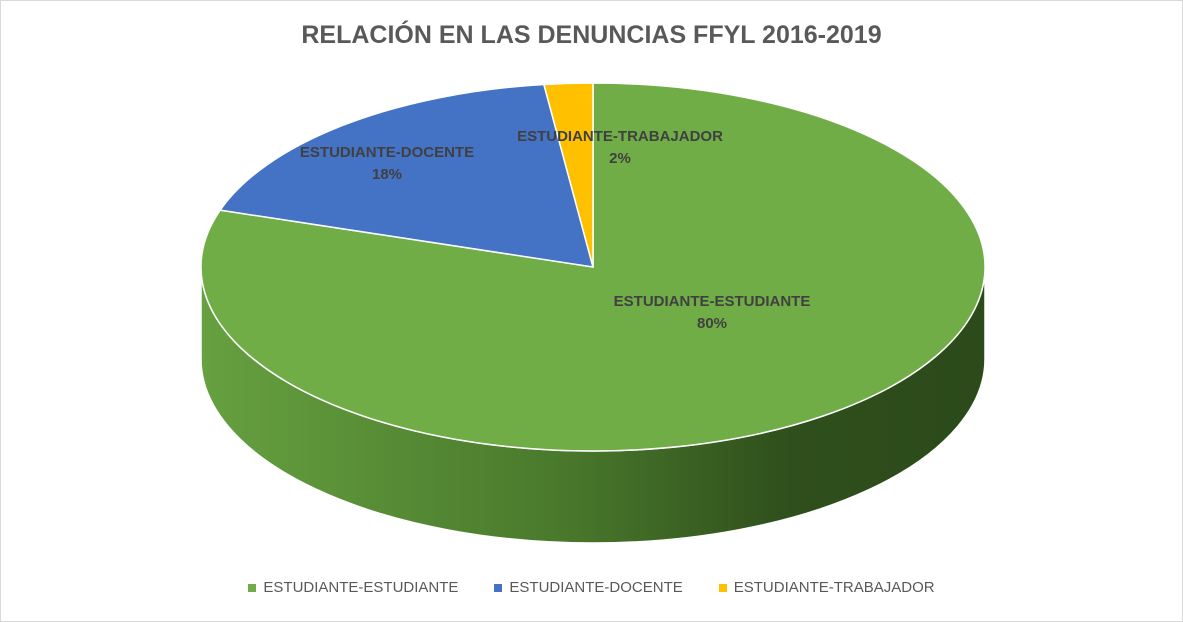 Image resolution: width=1183 pixels, height=622 pixels. Describe the element at coordinates (712, 301) in the screenshot. I see `data-label-name-estudiante-estudiante: ESTUDIANTE-ESTUDIANTE` at that location.